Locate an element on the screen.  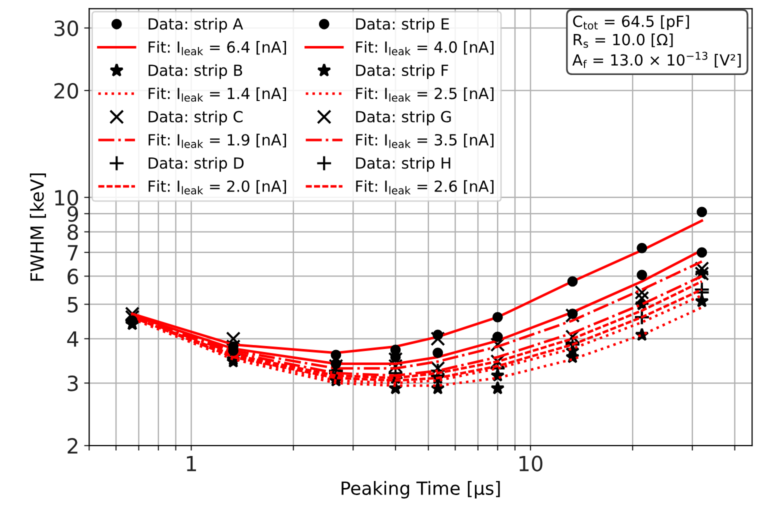
legend-label: Fit: I$_{leak}$ = 2.0 [nA] is located at coordinates (217, 187).